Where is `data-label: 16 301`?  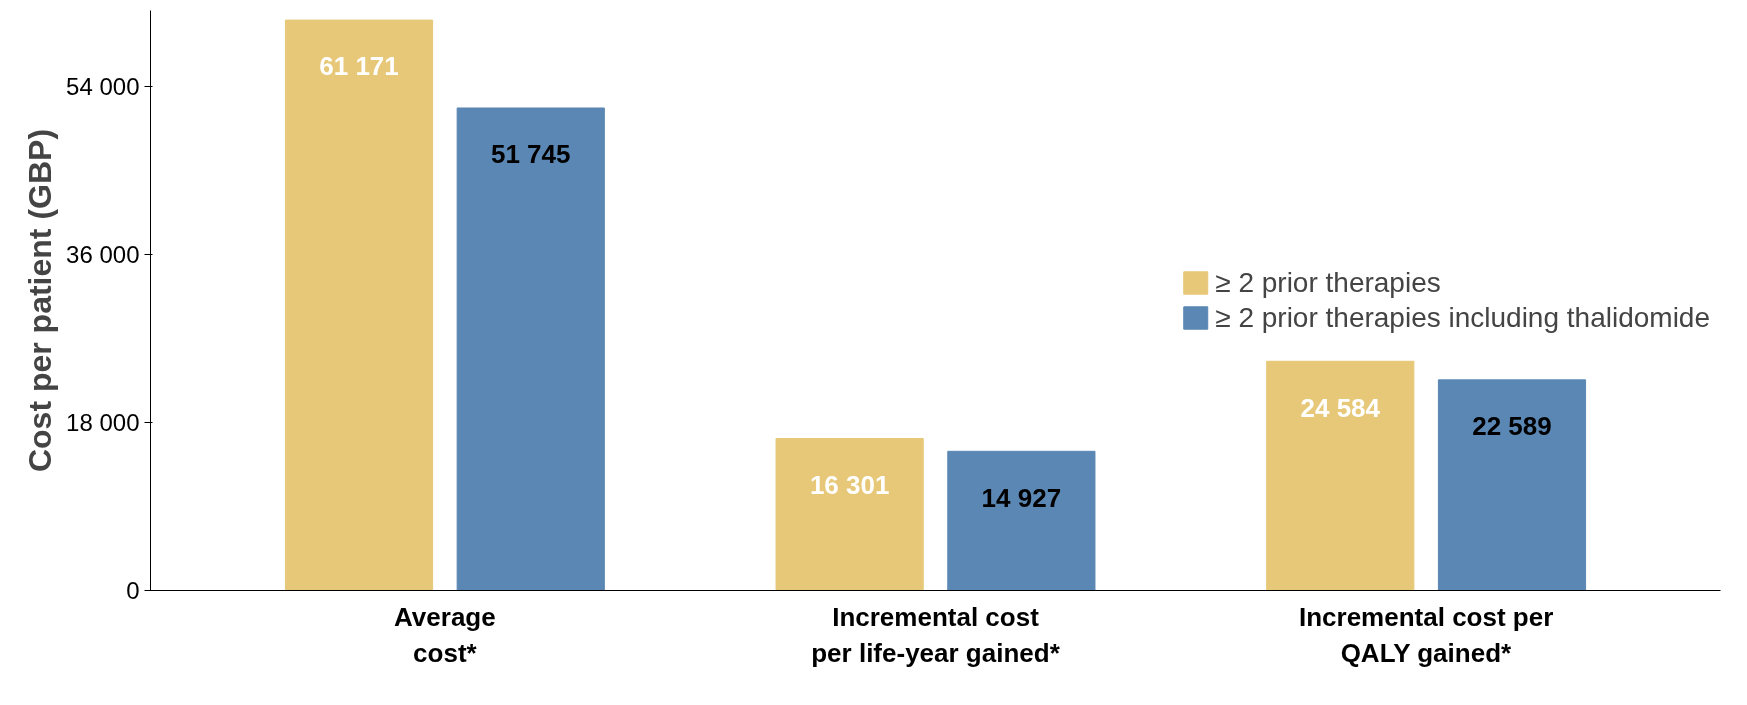 data-label: 16 301 is located at coordinates (849, 484).